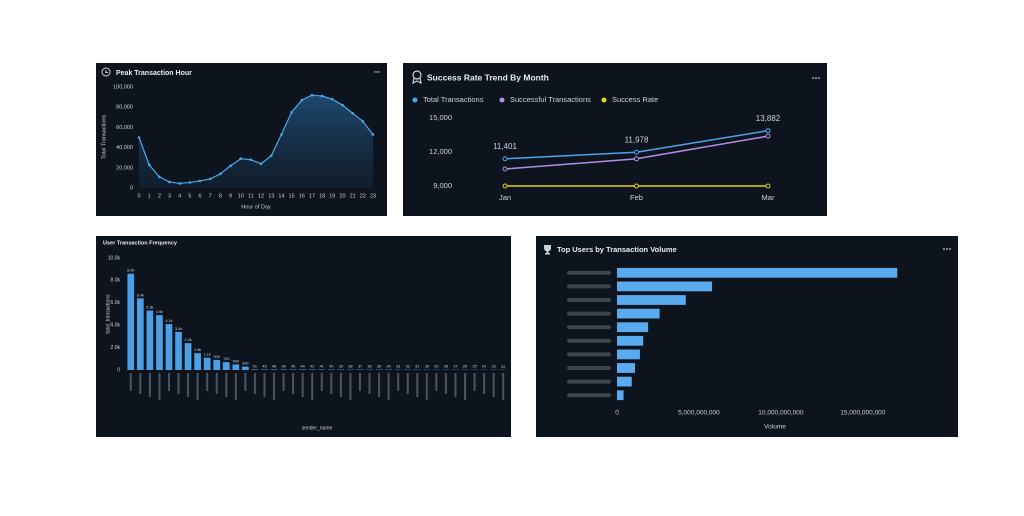 The image size is (1024, 516). I want to click on x-tick-label: 19, so click(332, 196).